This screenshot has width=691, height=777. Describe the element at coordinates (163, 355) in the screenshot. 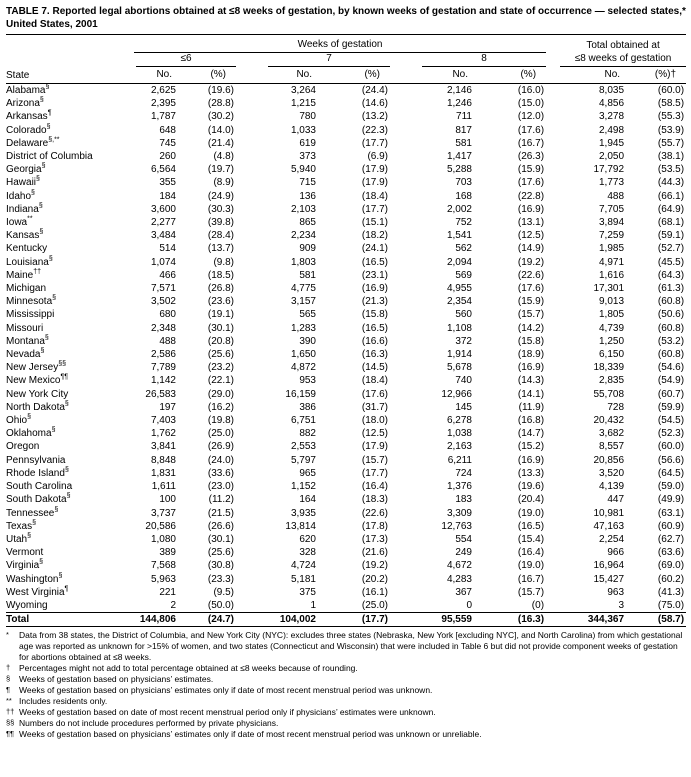

I see `count-cell: 2,586` at that location.